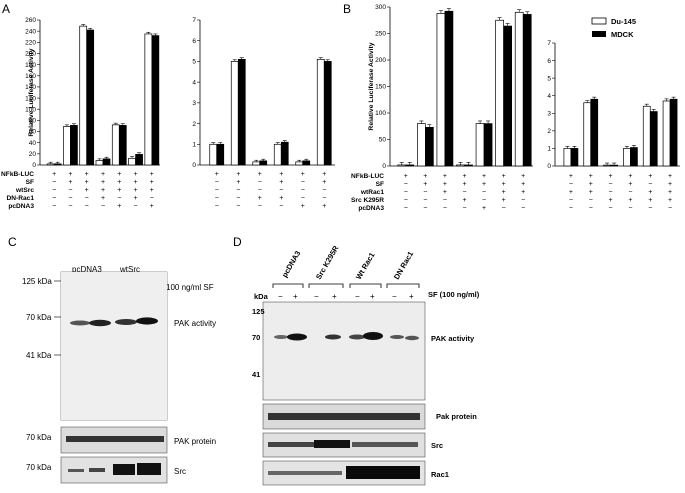  I want to click on blot-d-lane-1: −, so click(280, 296).